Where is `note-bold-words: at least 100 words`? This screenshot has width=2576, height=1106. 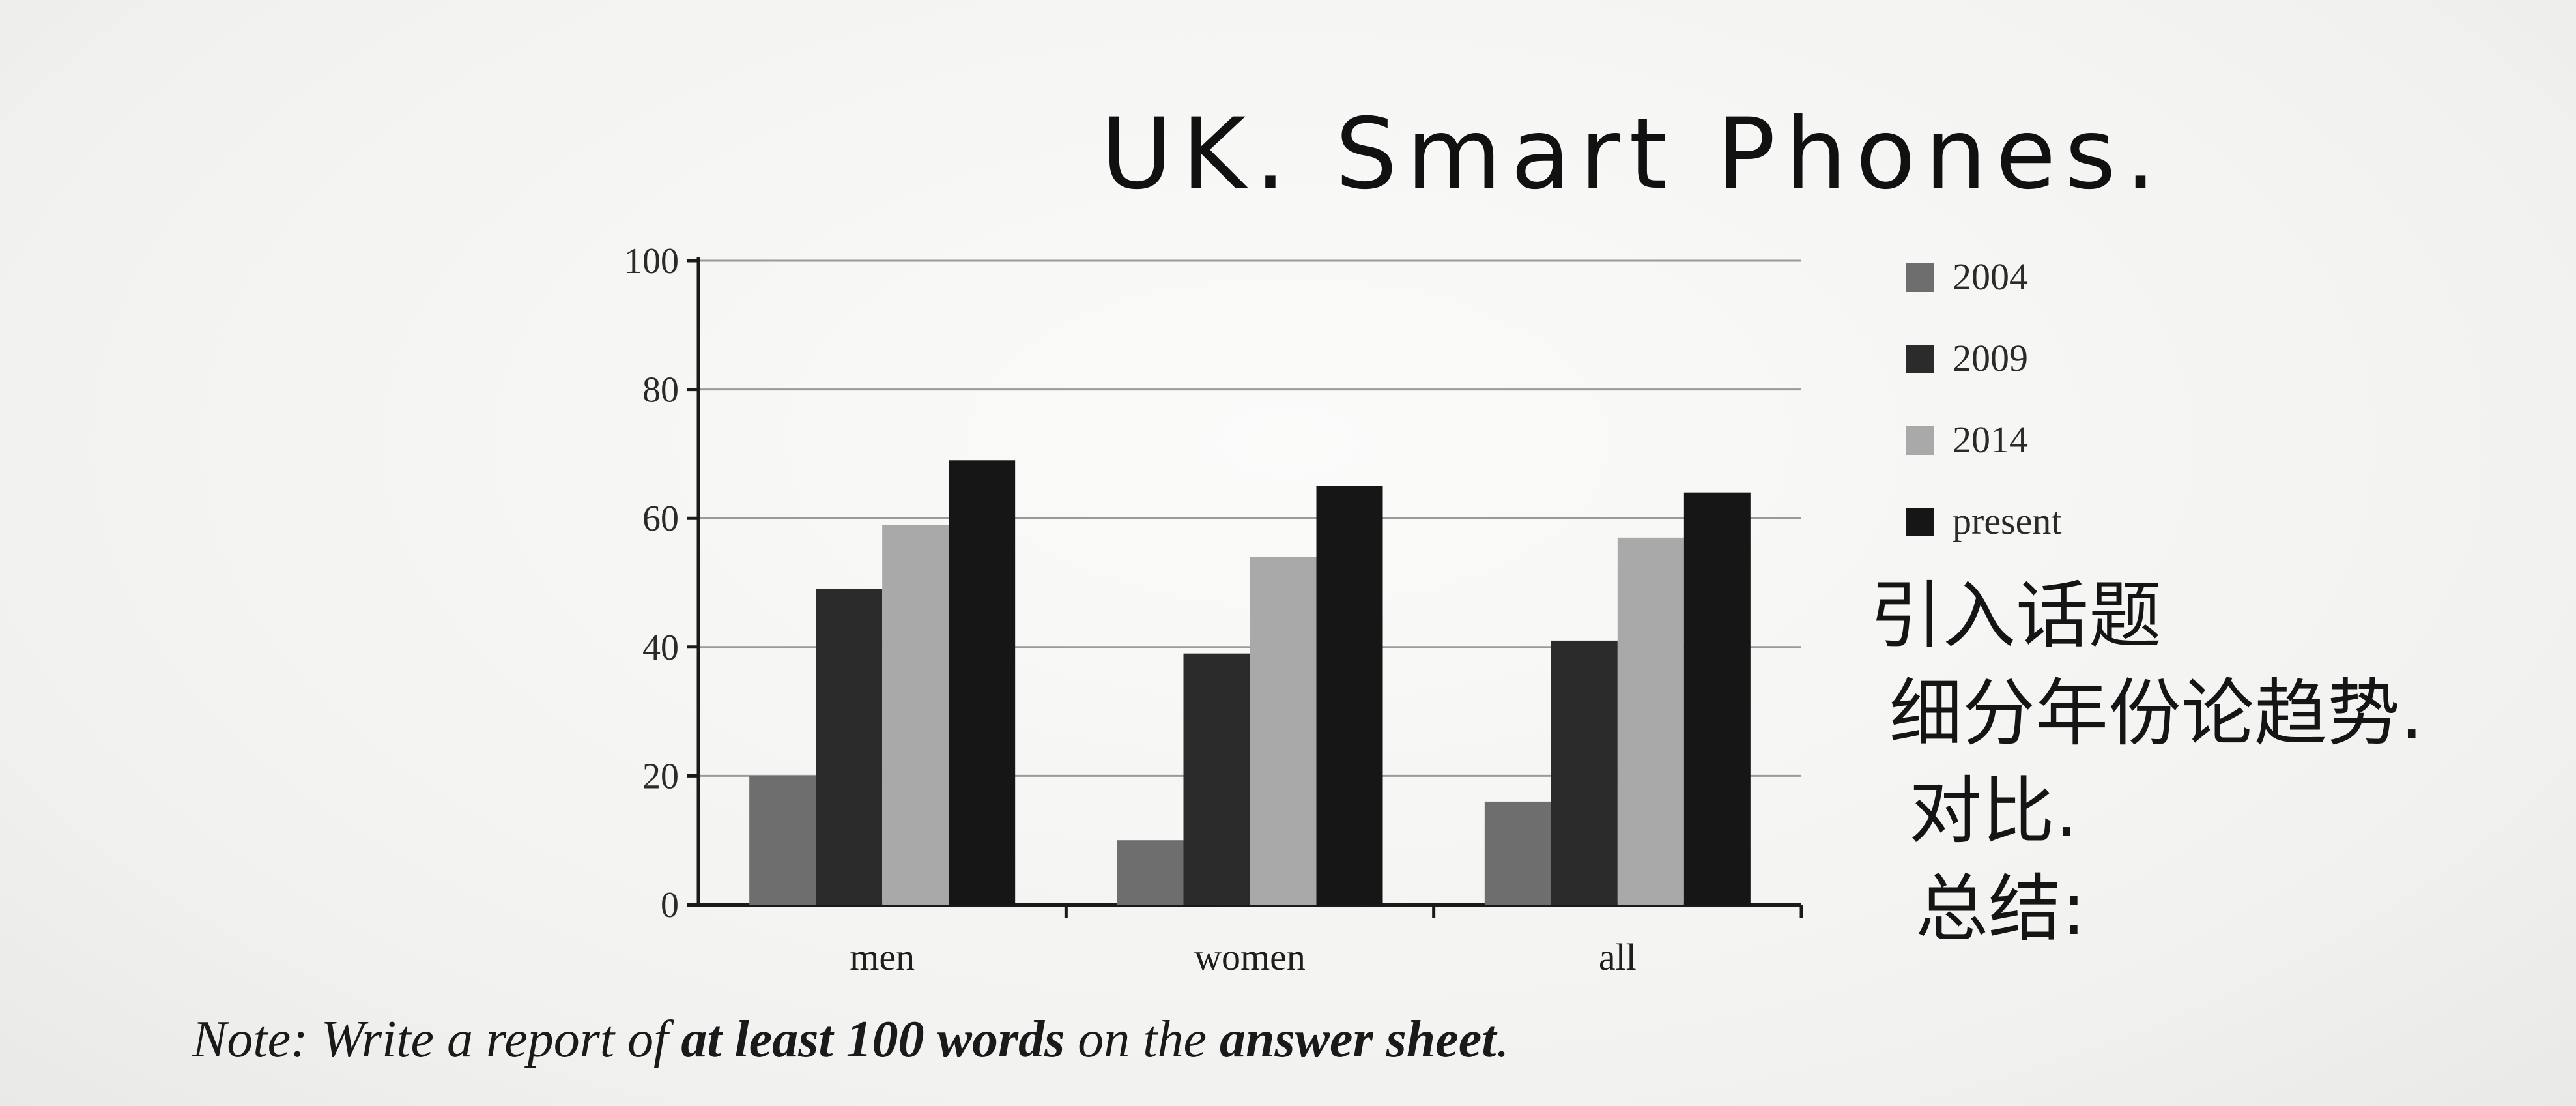 note-bold-words: at least 100 words is located at coordinates (873, 1039).